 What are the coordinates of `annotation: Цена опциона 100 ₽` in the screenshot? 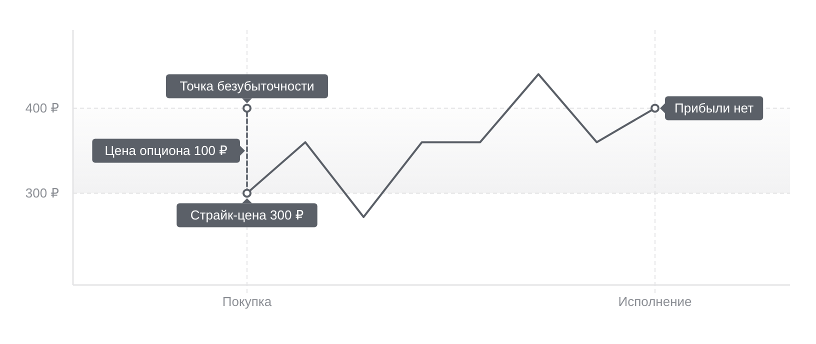 It's located at (166, 150).